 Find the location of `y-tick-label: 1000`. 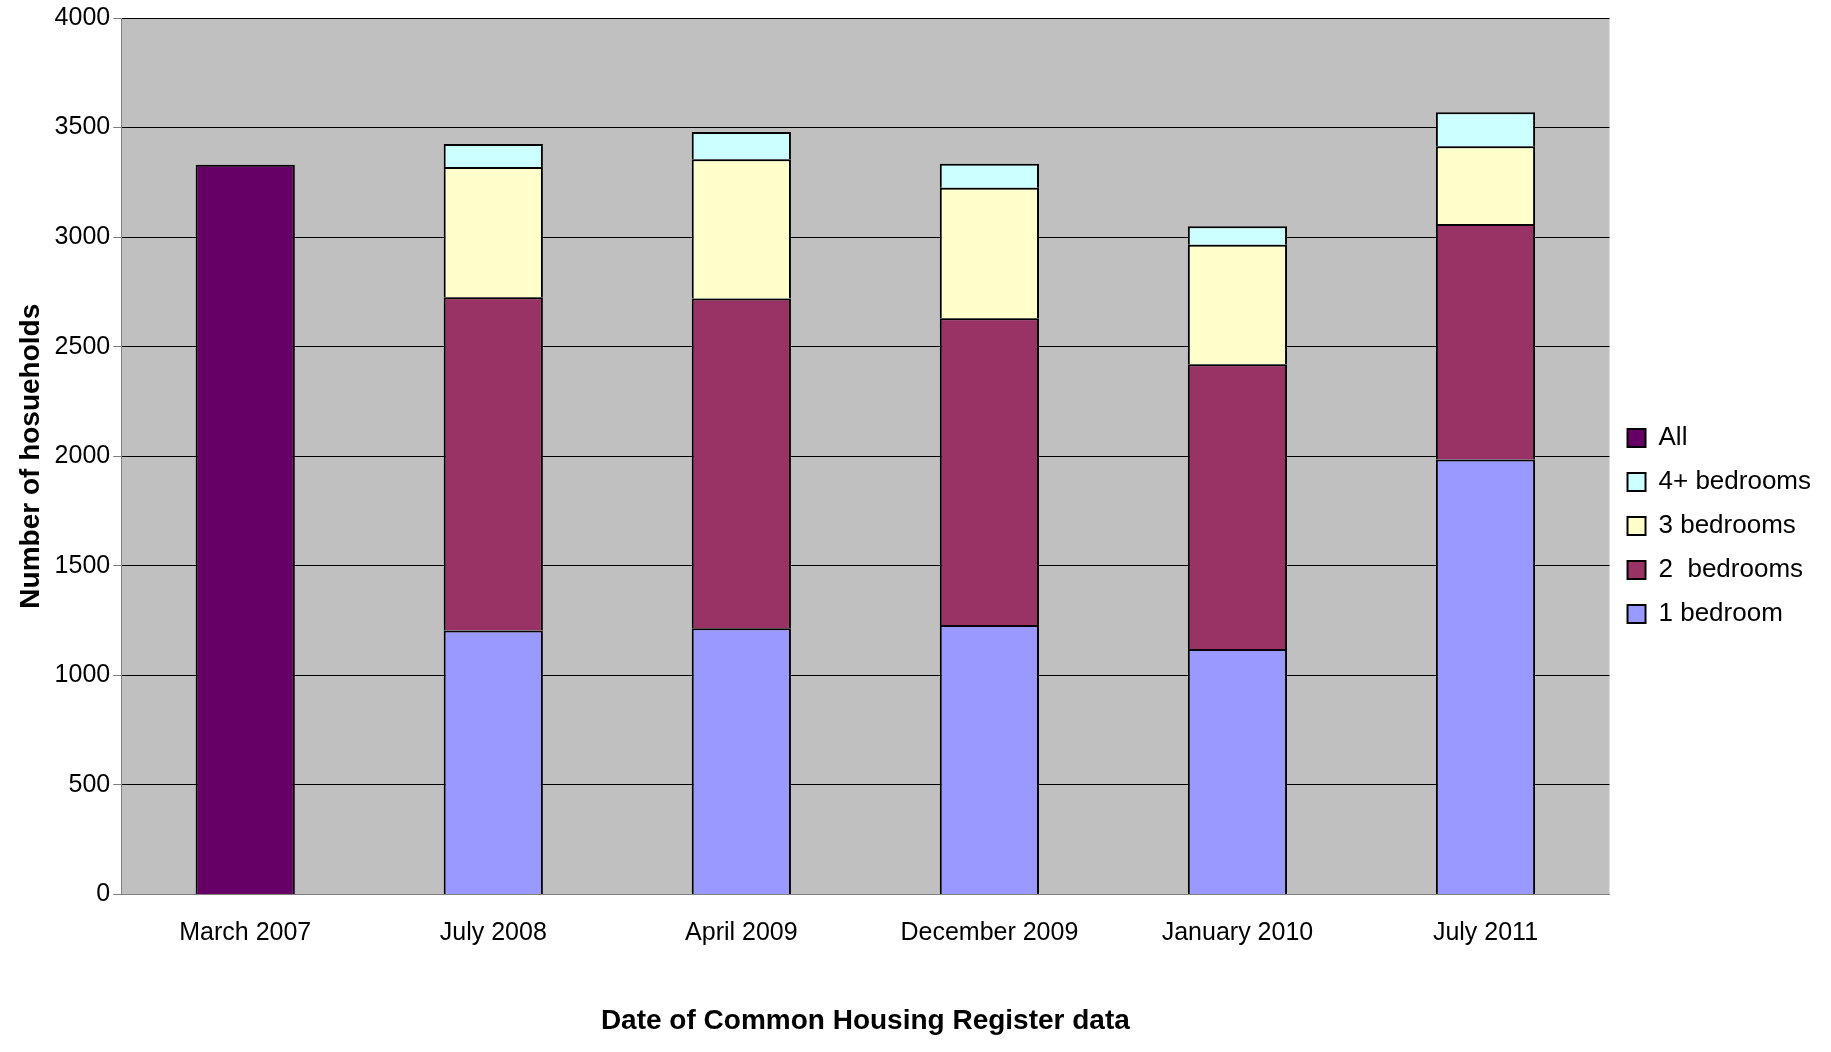

y-tick-label: 1000 is located at coordinates (82, 673).